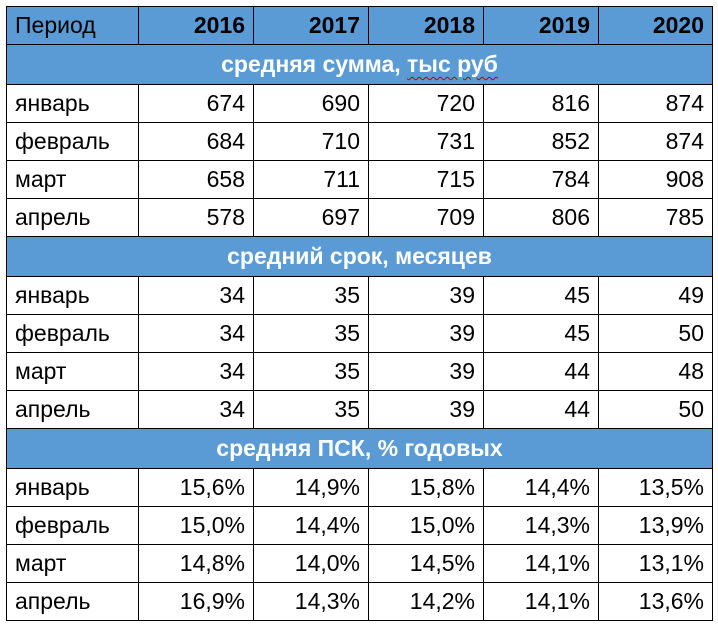 Image resolution: width=718 pixels, height=643 pixels. Describe the element at coordinates (655, 179) in the screenshot. I see `value-cell-2020: 908` at that location.